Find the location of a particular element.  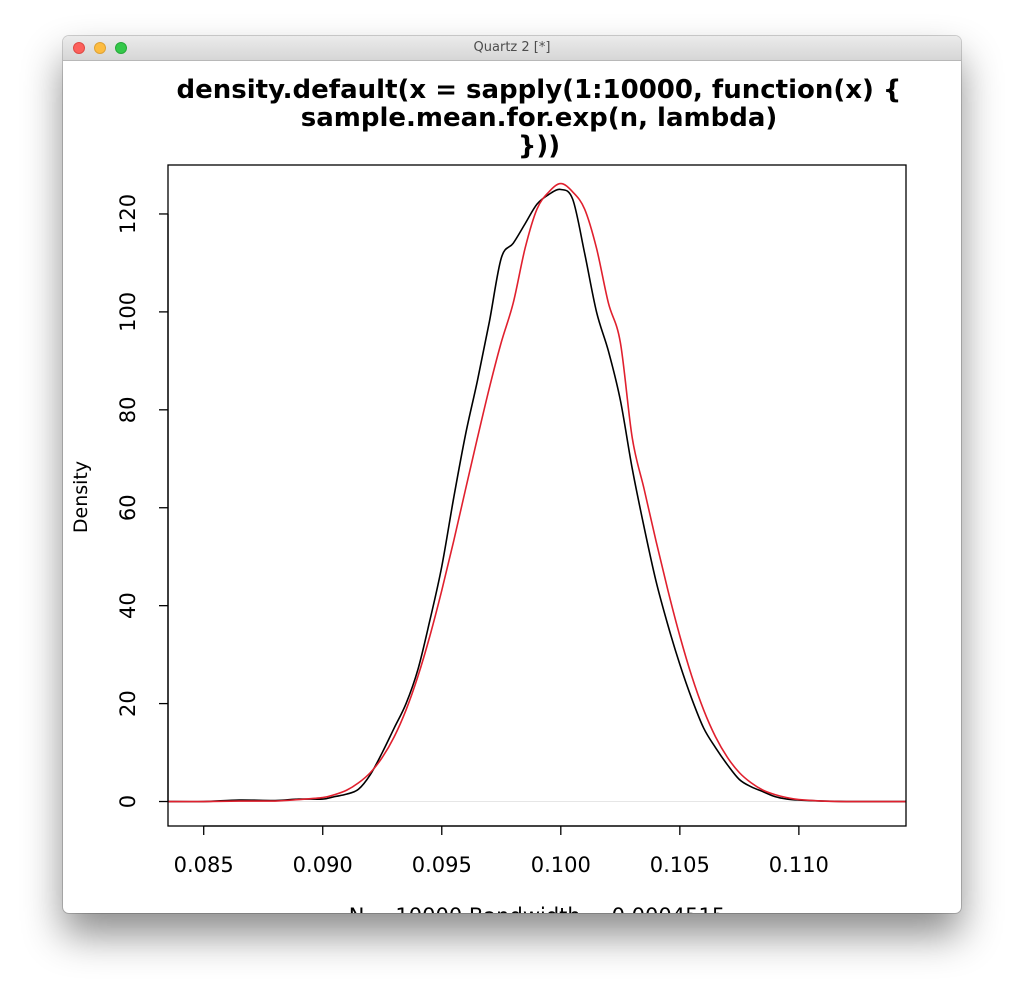

chart-title-line-2: sample.mean.for.exp(n, lambda) is located at coordinates (539, 118).